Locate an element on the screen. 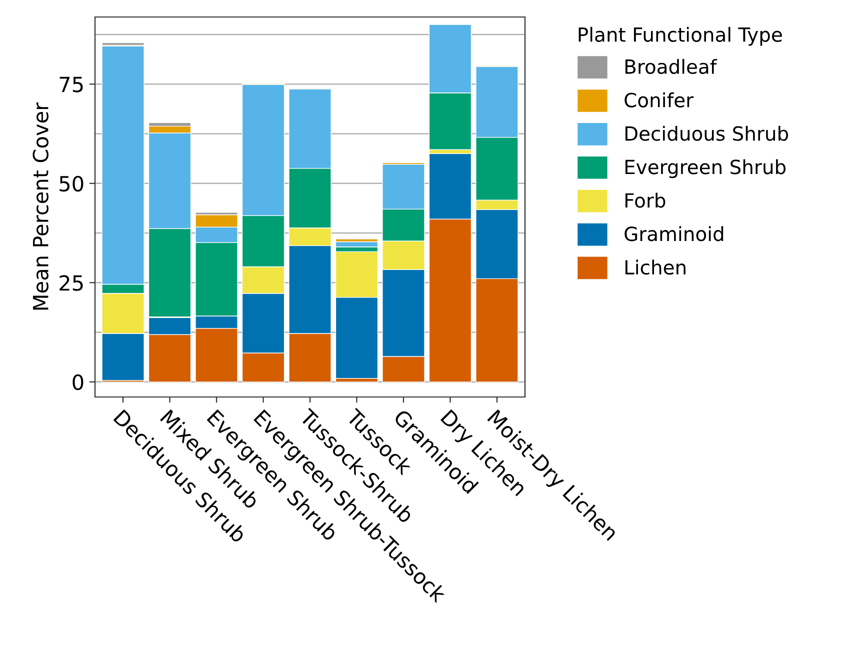 This screenshot has width=859, height=667. legend-label: Conifer is located at coordinates (659, 100).